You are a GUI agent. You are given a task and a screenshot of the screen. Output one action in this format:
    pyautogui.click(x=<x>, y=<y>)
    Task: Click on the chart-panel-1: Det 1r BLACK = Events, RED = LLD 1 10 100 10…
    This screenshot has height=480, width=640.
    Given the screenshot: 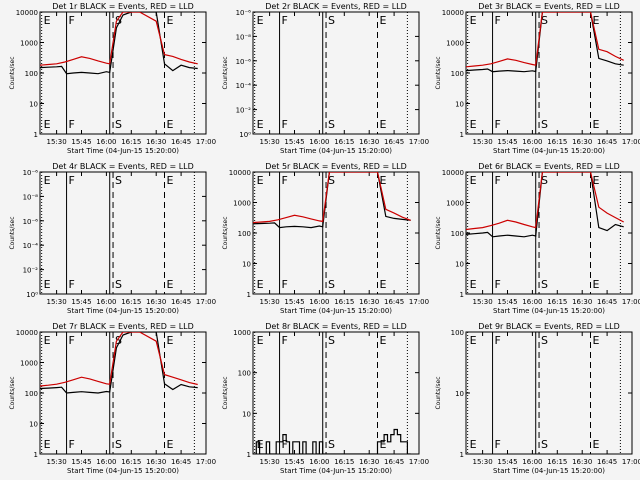 What is the action you would take?
    pyautogui.click(x=112, y=78)
    